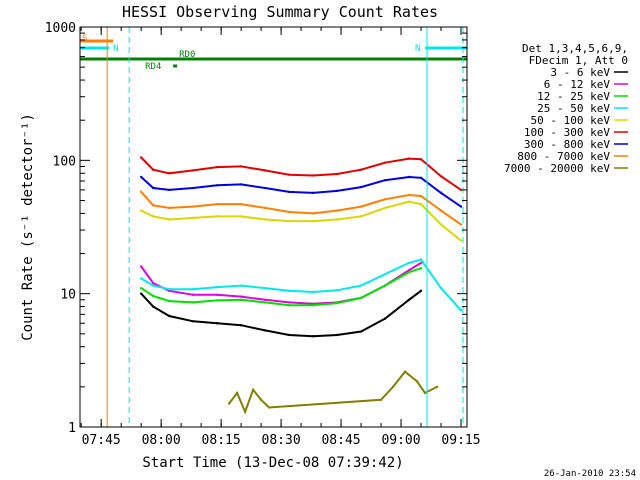  Describe the element at coordinates (101, 440) in the screenshot. I see `x-tick-label: 07:45` at that location.